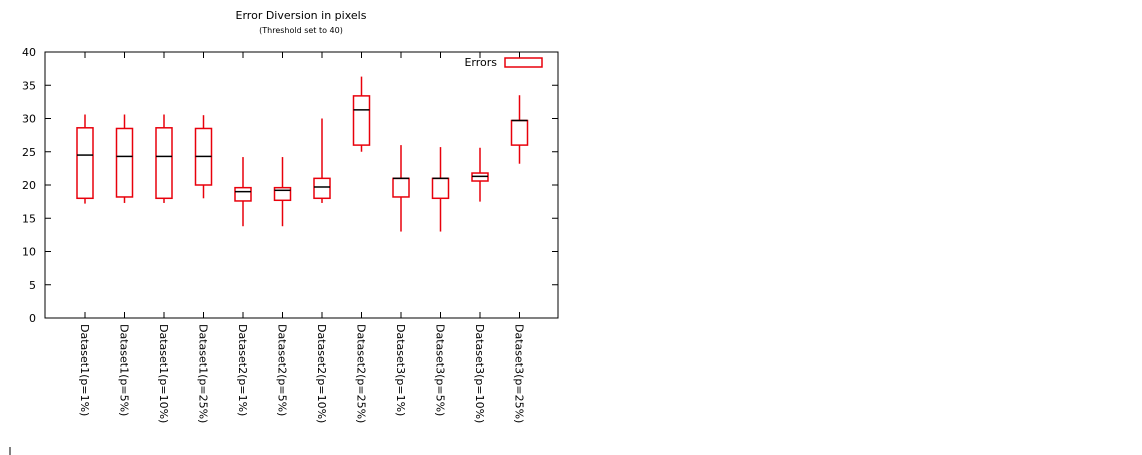  Describe the element at coordinates (32, 285) in the screenshot. I see `y-tick-label: 5` at that location.